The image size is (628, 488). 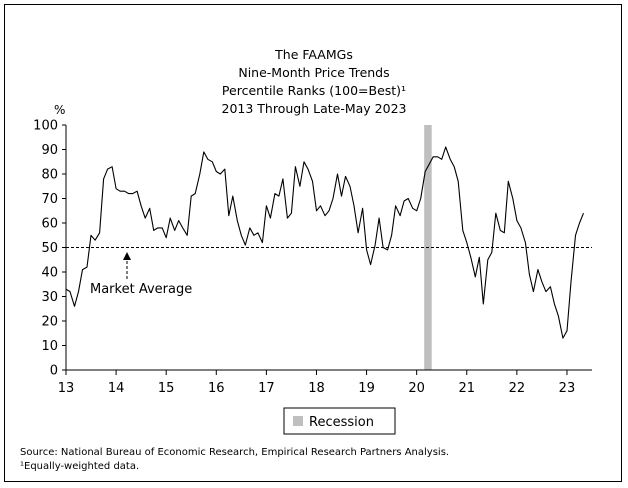 I want to click on x-tick-label: 22, so click(x=517, y=388).